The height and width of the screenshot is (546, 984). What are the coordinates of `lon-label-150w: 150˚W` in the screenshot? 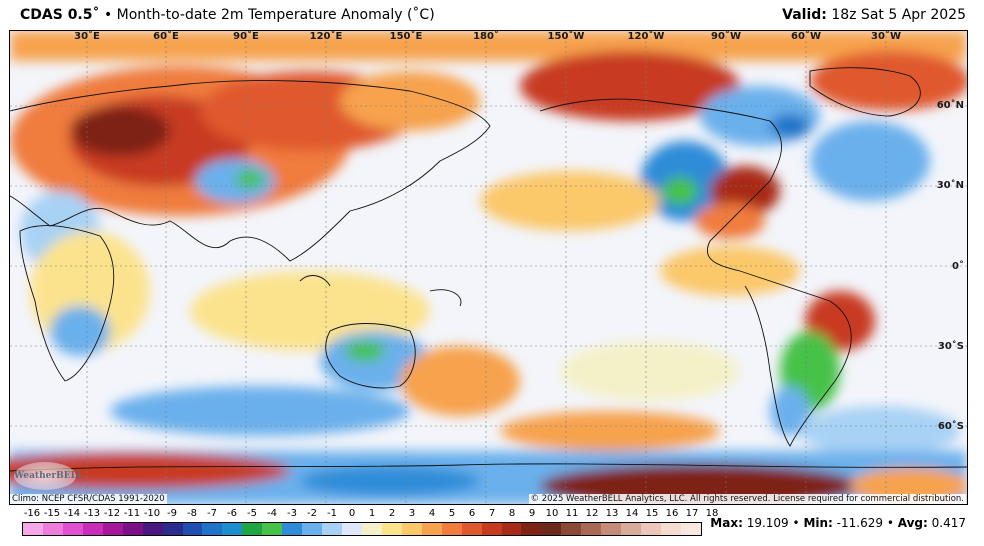 It's located at (566, 36).